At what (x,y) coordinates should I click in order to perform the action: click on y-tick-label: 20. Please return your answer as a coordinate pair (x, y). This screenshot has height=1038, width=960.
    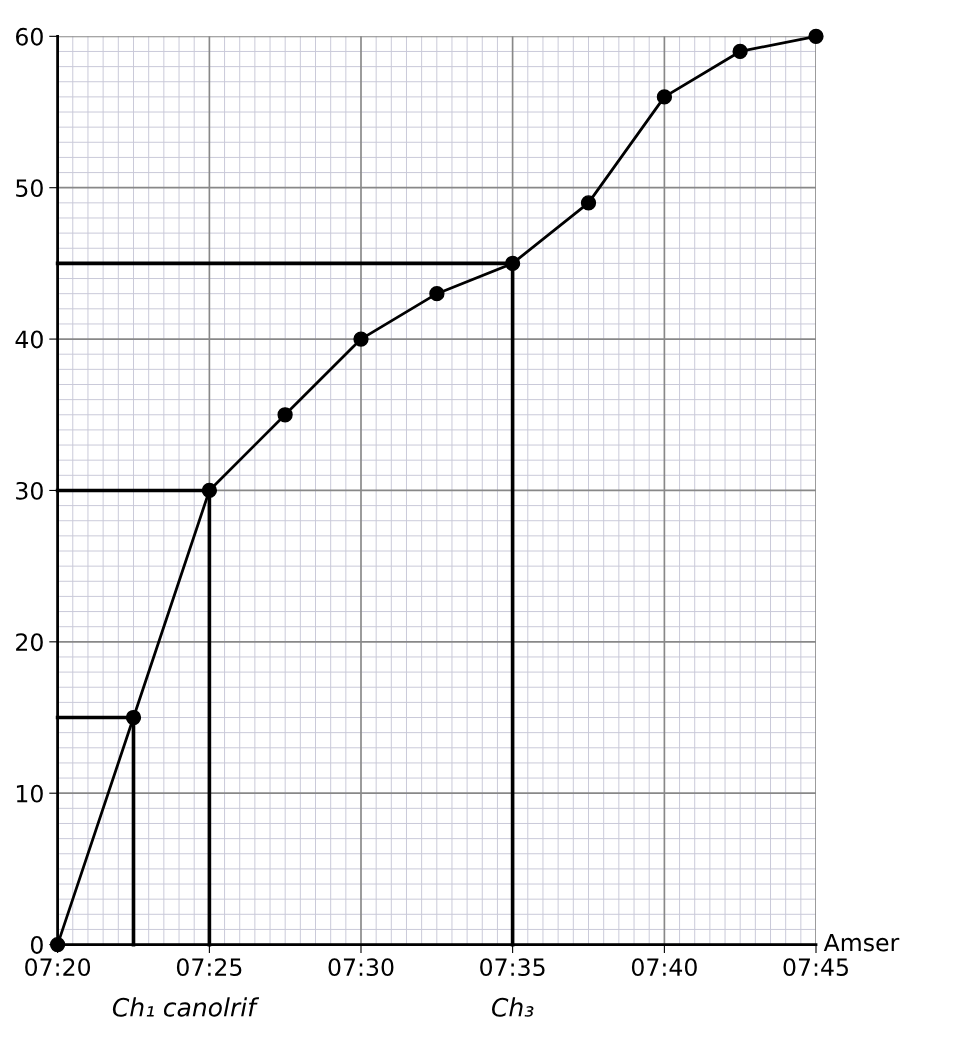
    Looking at the image, I should click on (29, 642).